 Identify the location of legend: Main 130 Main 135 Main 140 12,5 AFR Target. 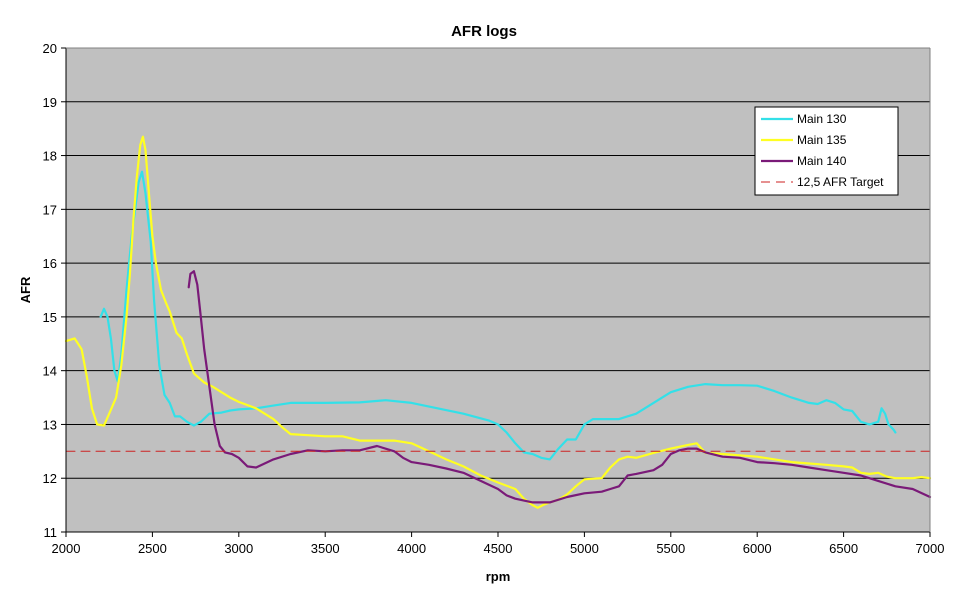
(826, 151).